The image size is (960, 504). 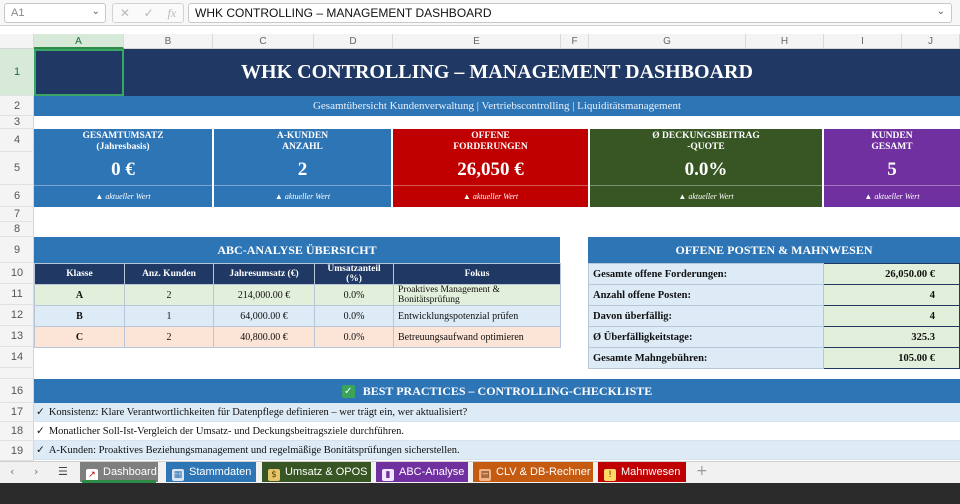 I want to click on kpi-value: 2, so click(x=302, y=169).